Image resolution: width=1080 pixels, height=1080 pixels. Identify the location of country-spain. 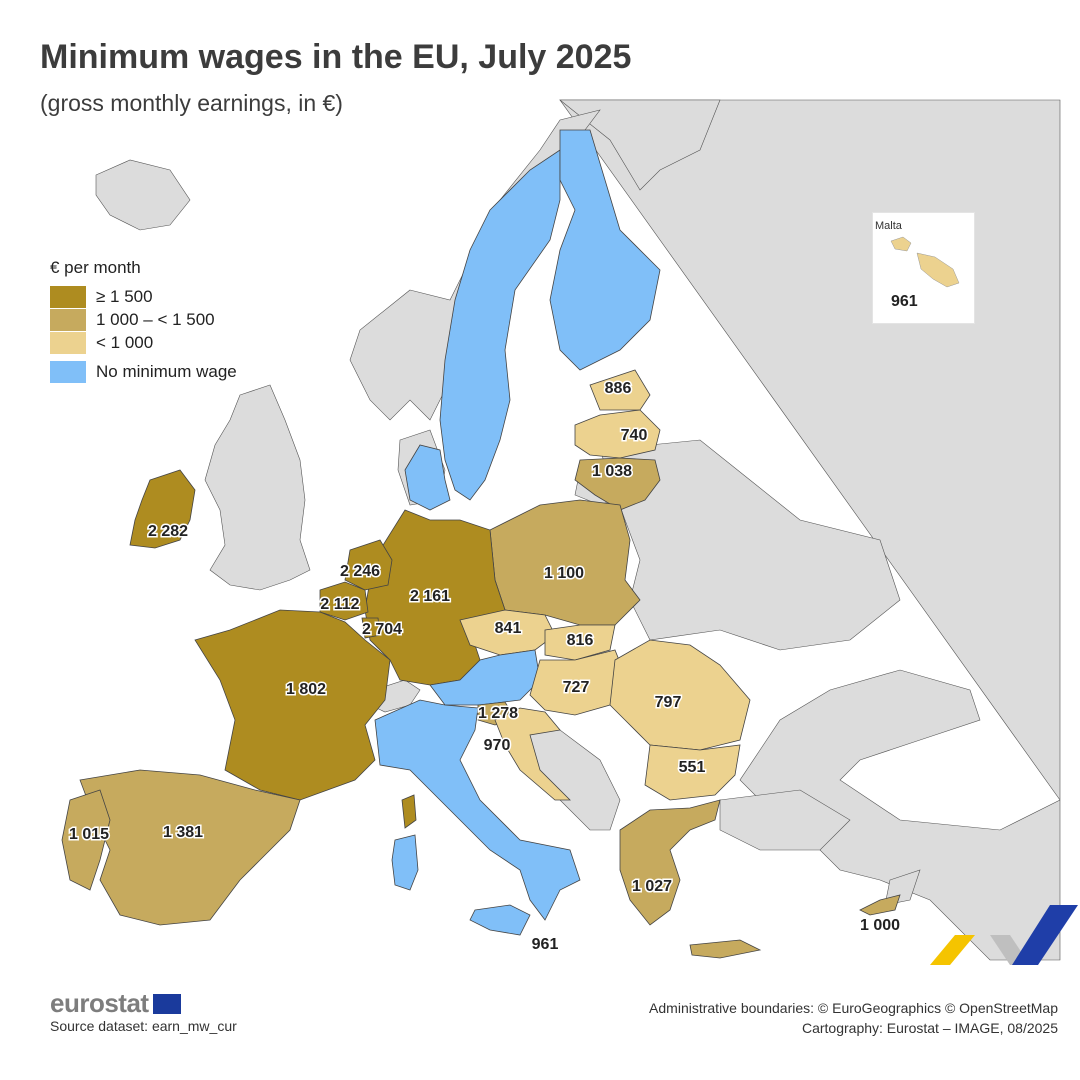
(190, 847).